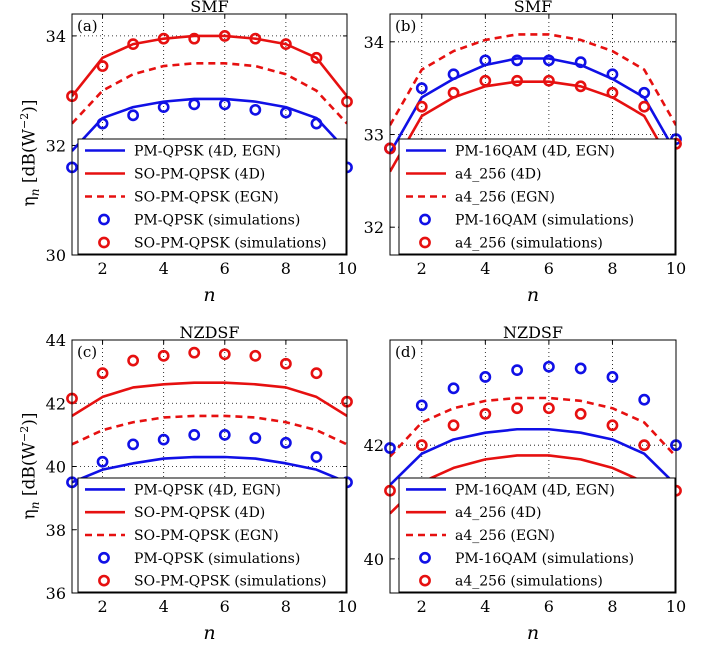 The height and width of the screenshot is (648, 709). What do you see at coordinates (405, 352) in the screenshot?
I see `panel-label: (d)` at bounding box center [405, 352].